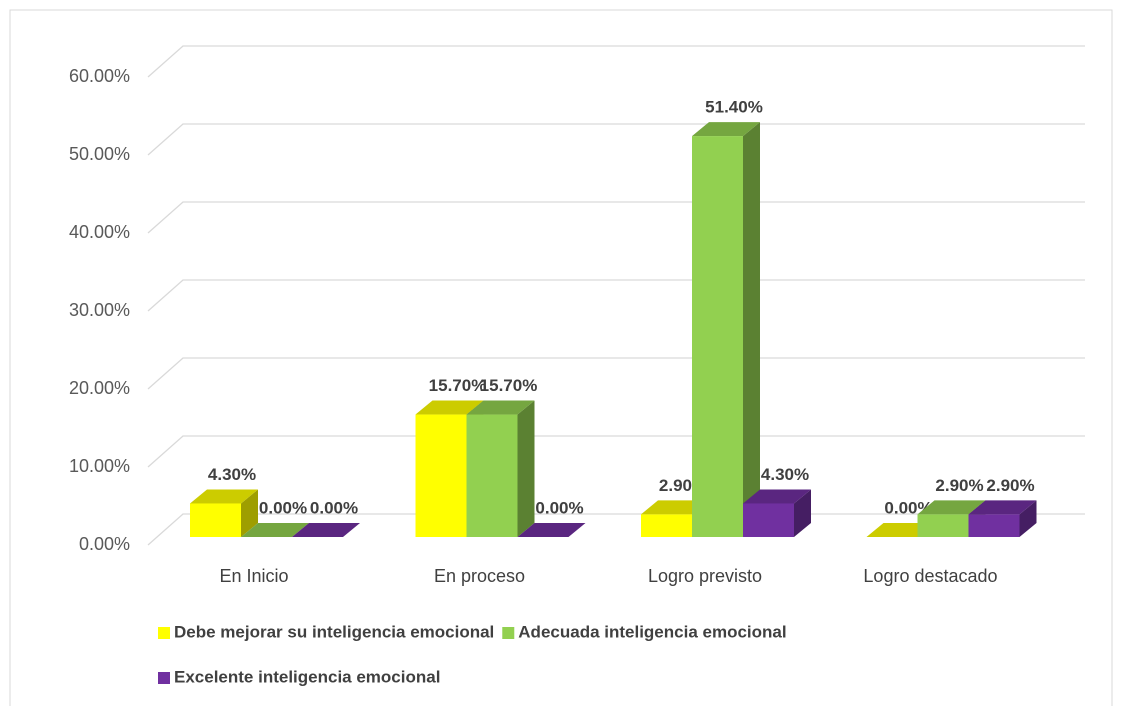 The width and height of the screenshot is (1125, 706). I want to click on x-tick-label: En proceso, so click(479, 576).